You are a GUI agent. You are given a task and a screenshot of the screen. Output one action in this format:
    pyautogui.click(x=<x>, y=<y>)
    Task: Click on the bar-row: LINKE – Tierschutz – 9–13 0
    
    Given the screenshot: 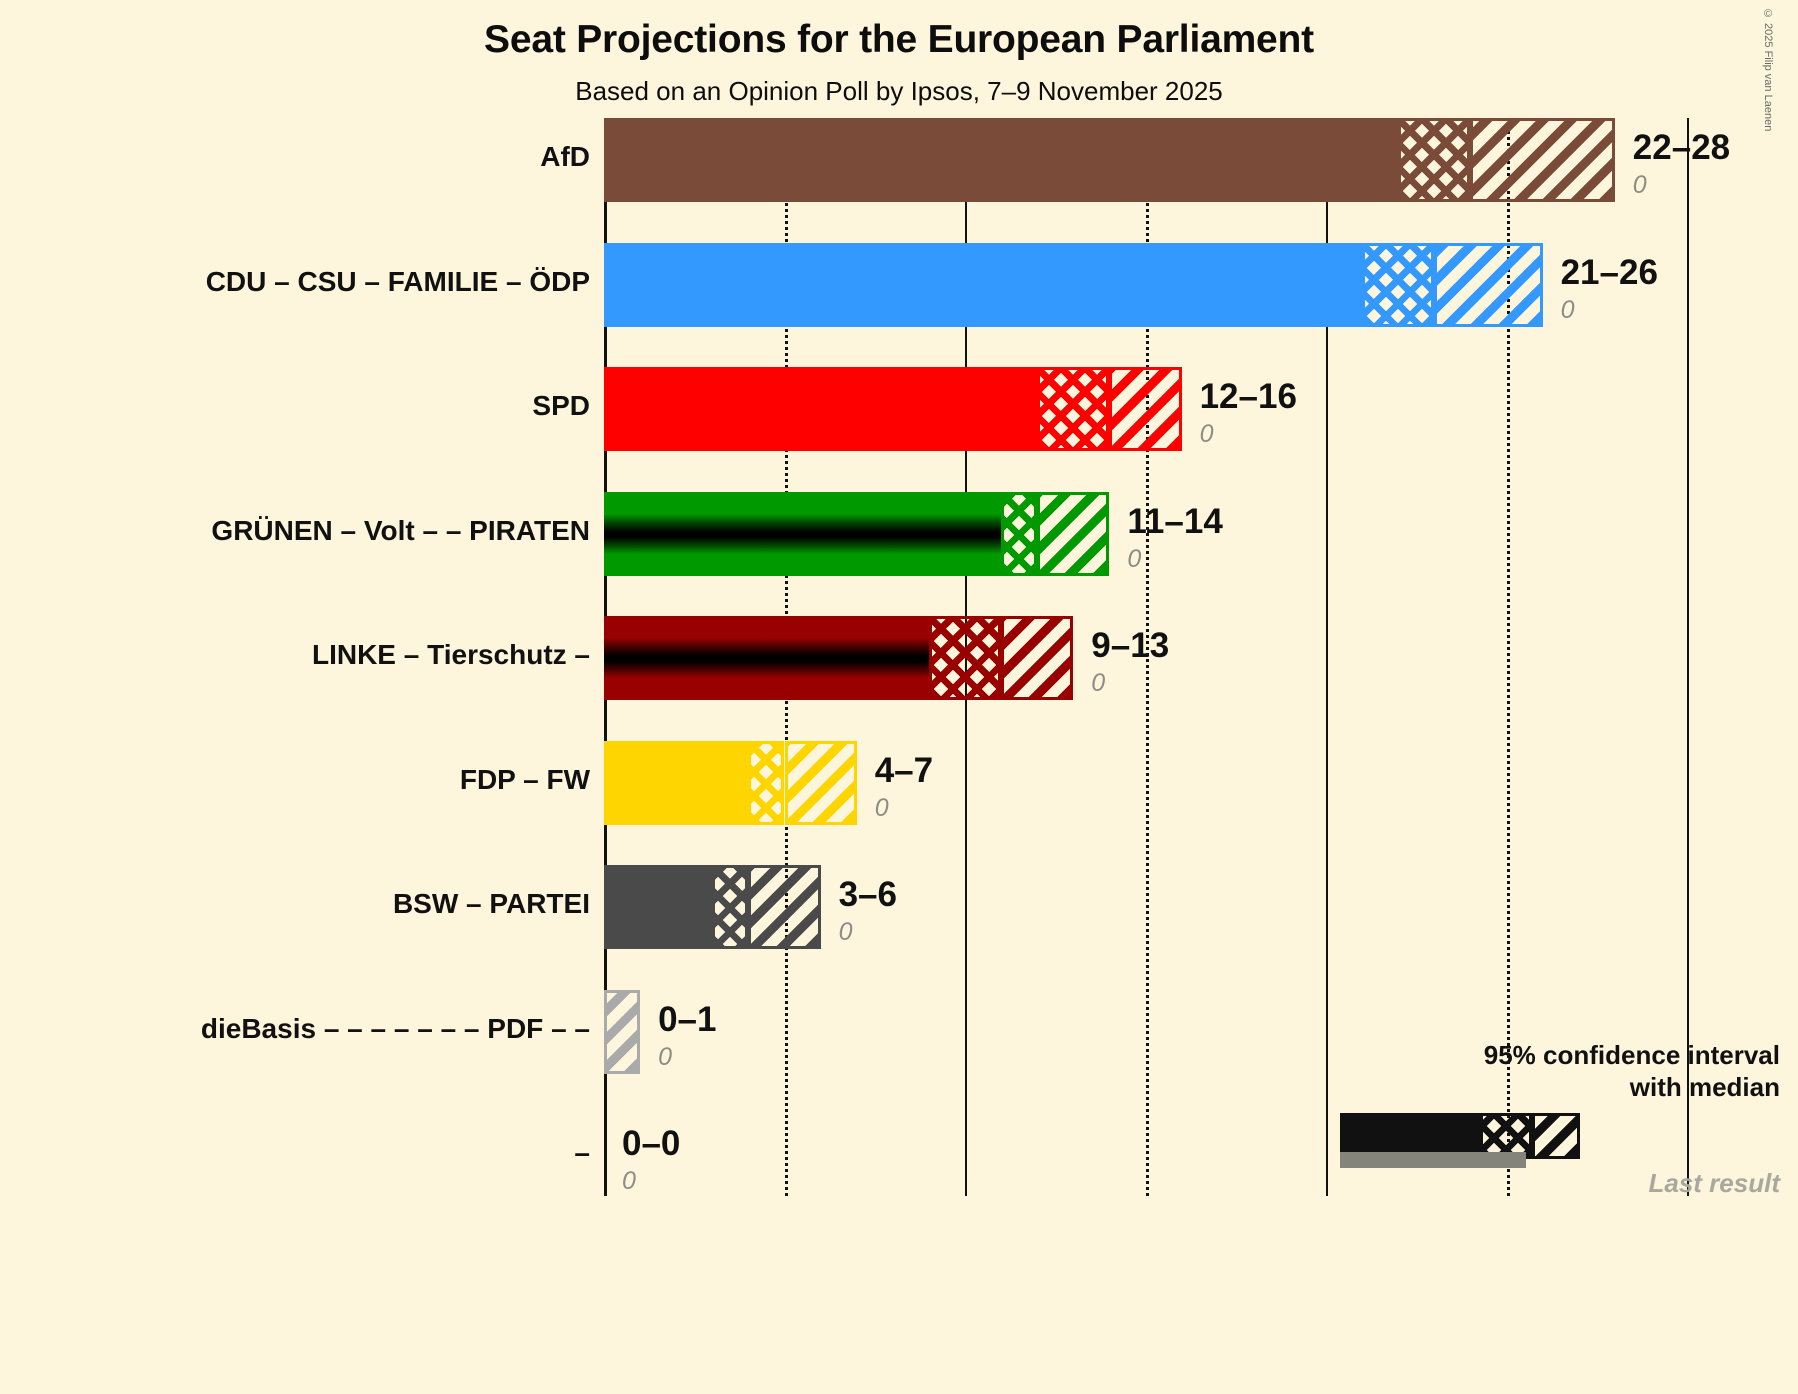 What is the action you would take?
    pyautogui.click(x=899, y=658)
    